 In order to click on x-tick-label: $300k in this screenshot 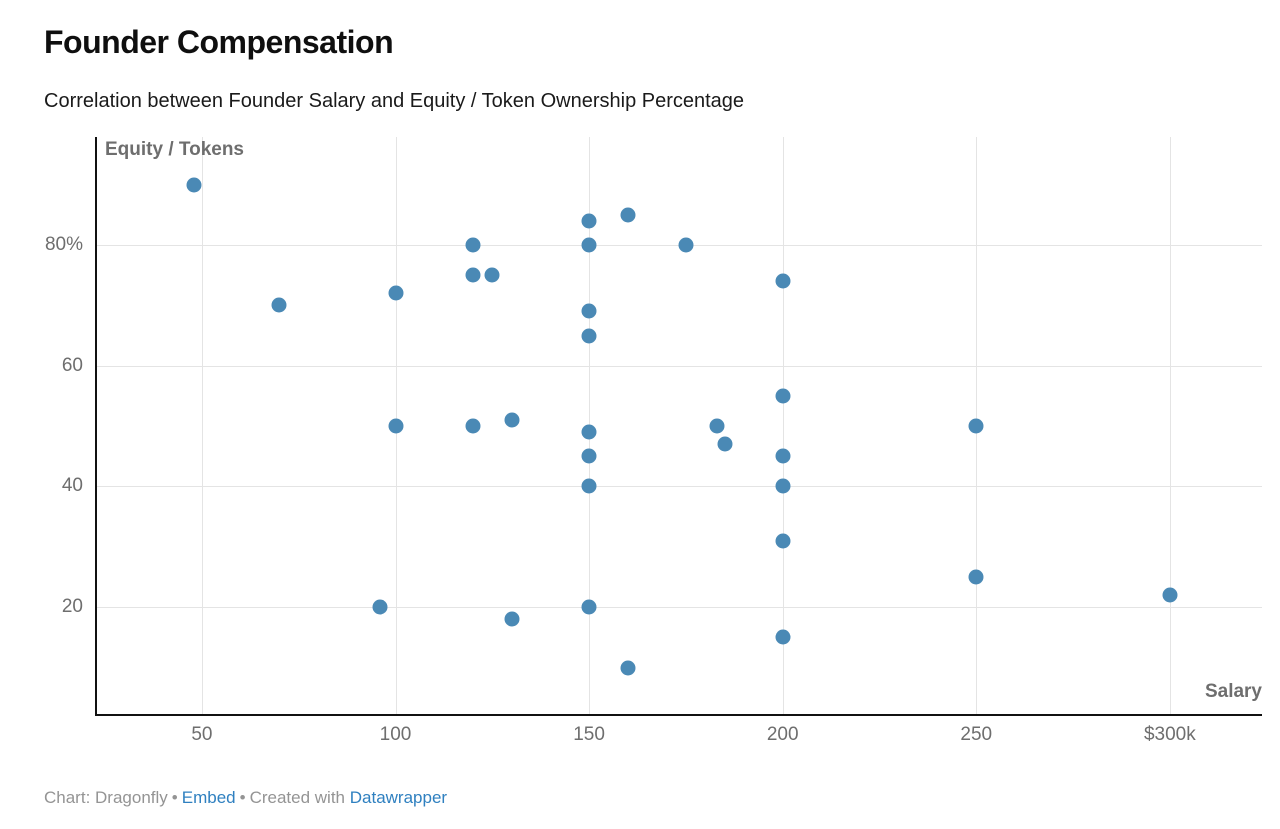, I will do `click(1169, 734)`.